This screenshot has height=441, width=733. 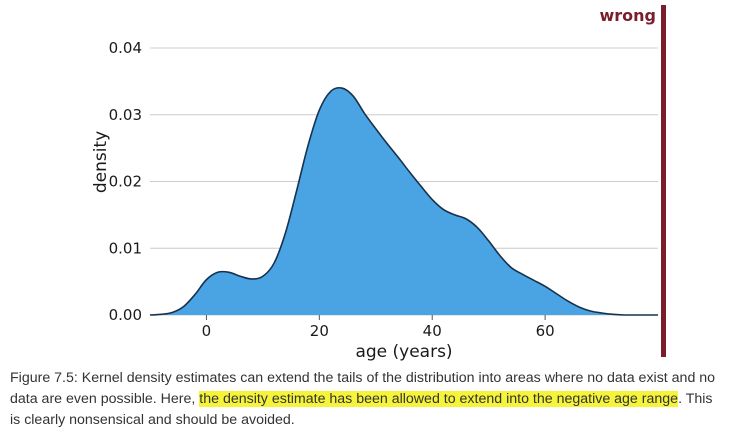 What do you see at coordinates (432, 331) in the screenshot?
I see `x-tick-label-2: 40` at bounding box center [432, 331].